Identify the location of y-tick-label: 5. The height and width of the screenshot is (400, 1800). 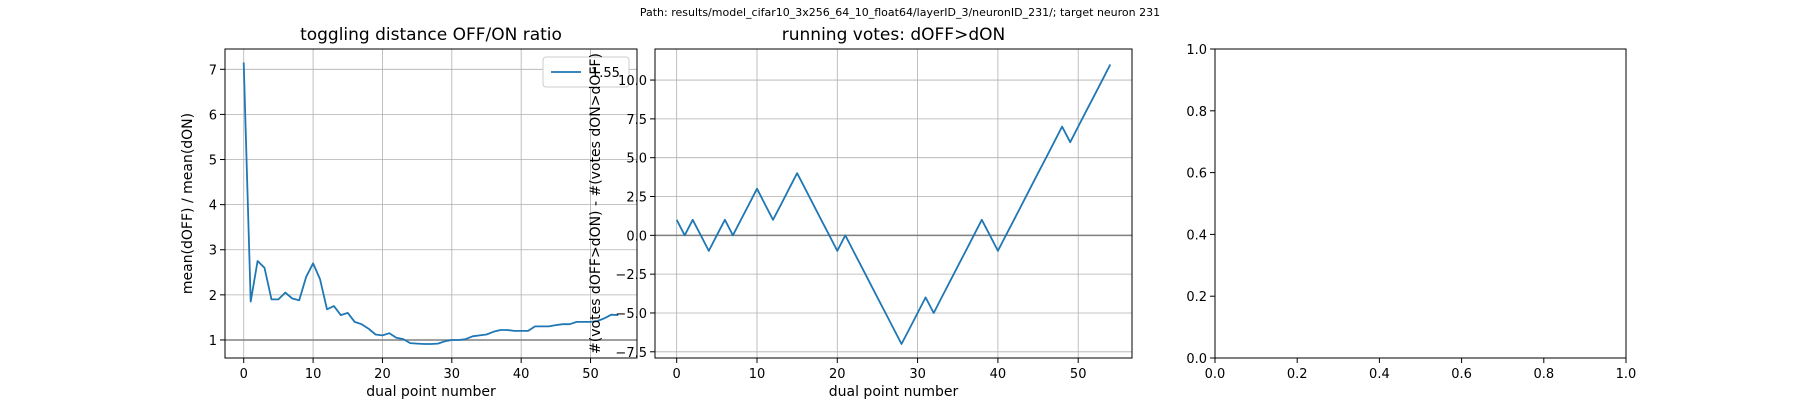
(213, 161).